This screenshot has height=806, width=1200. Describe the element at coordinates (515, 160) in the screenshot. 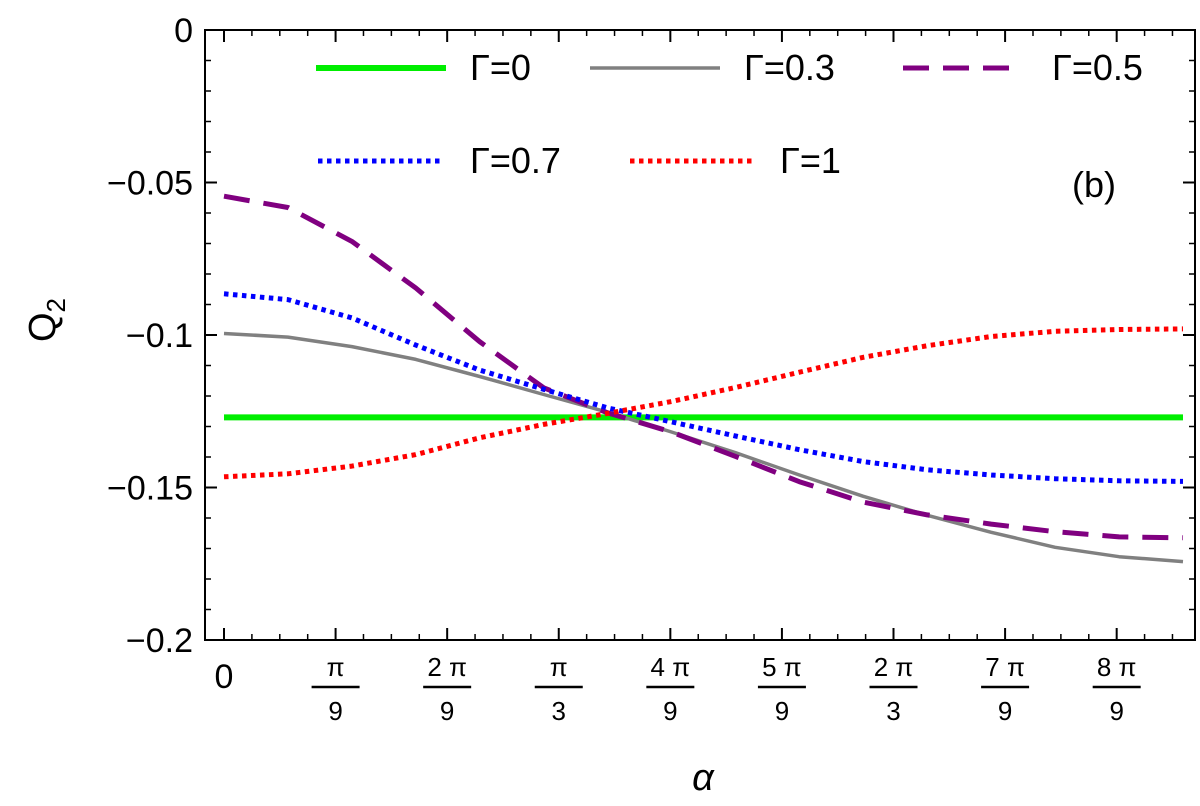

I see `legend-label: Γ=0.7` at that location.